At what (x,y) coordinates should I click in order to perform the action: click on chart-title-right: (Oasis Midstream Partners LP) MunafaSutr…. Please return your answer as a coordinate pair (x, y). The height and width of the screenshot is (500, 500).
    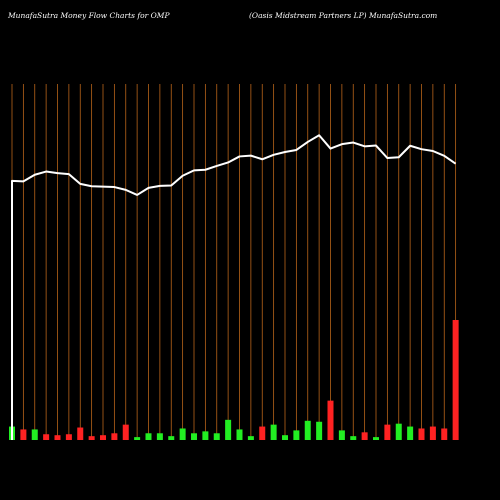
    Looking at the image, I should click on (343, 15).